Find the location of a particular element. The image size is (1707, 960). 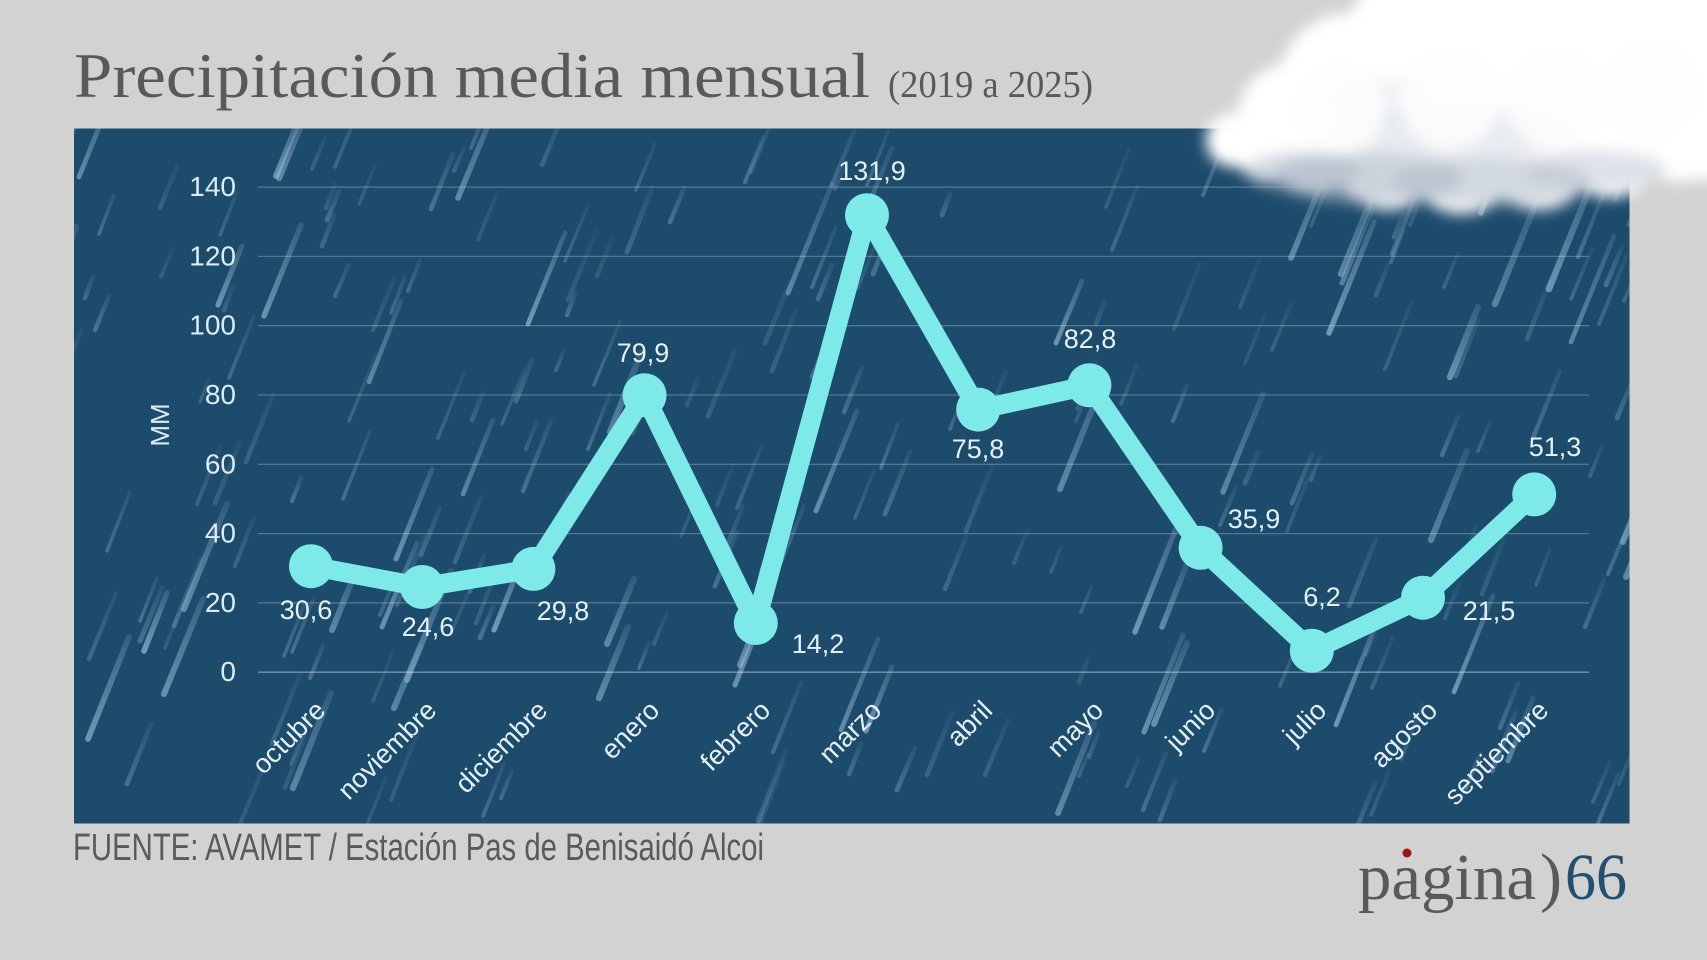

svg-text: 24,6 is located at coordinates (428, 627).